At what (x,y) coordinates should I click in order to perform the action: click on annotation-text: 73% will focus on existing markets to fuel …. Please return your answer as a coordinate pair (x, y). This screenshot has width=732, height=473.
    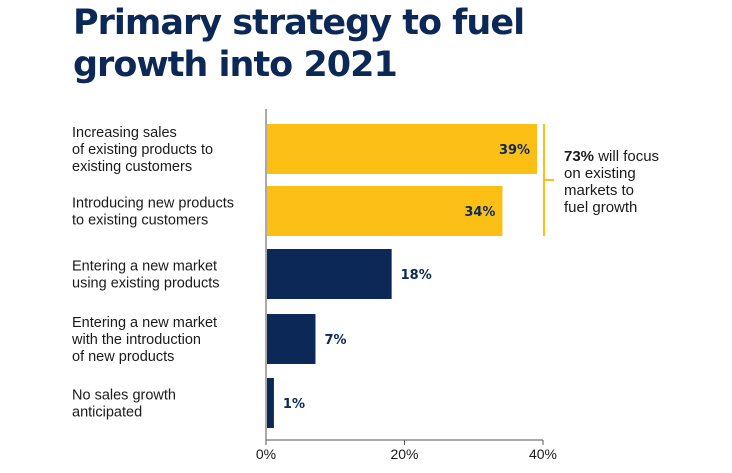
    Looking at the image, I should click on (611, 182).